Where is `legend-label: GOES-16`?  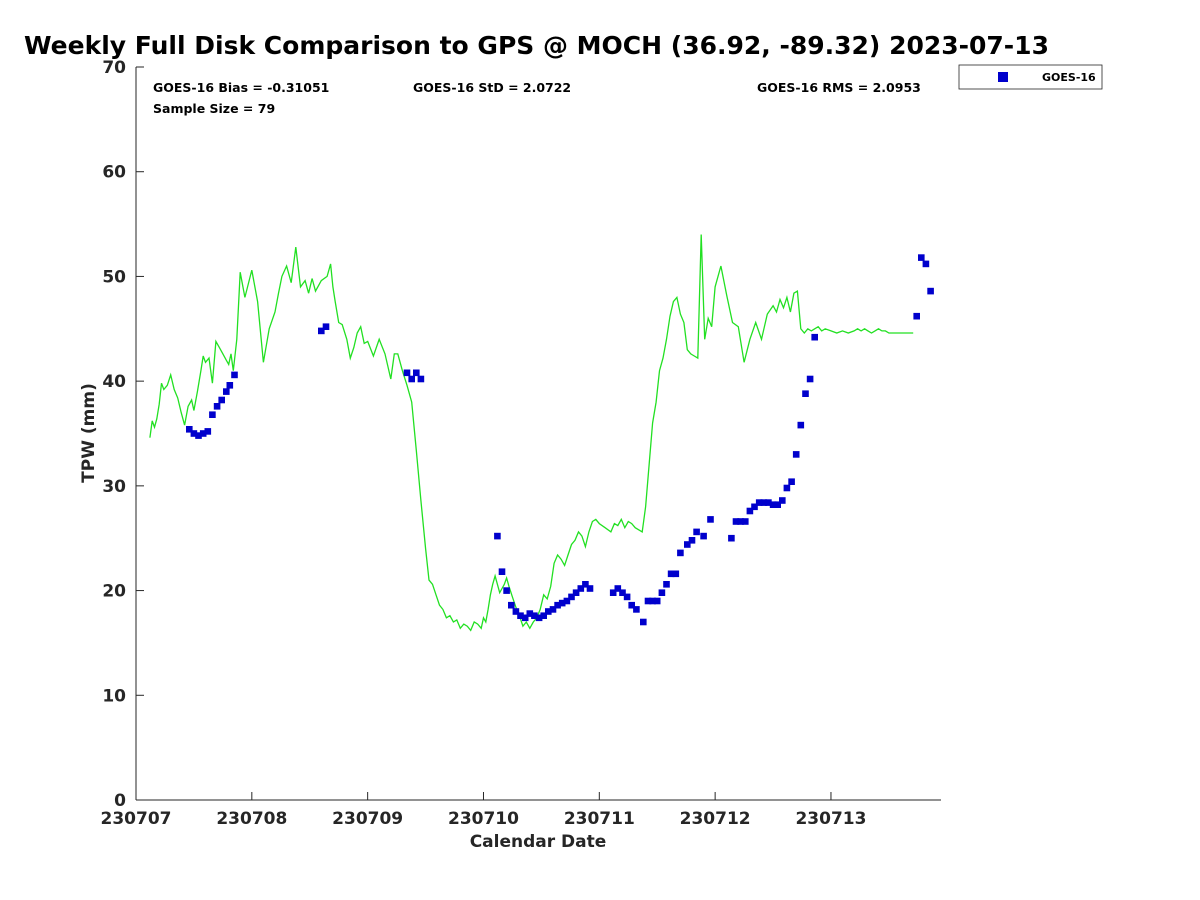
legend-label: GOES-16 is located at coordinates (1069, 77).